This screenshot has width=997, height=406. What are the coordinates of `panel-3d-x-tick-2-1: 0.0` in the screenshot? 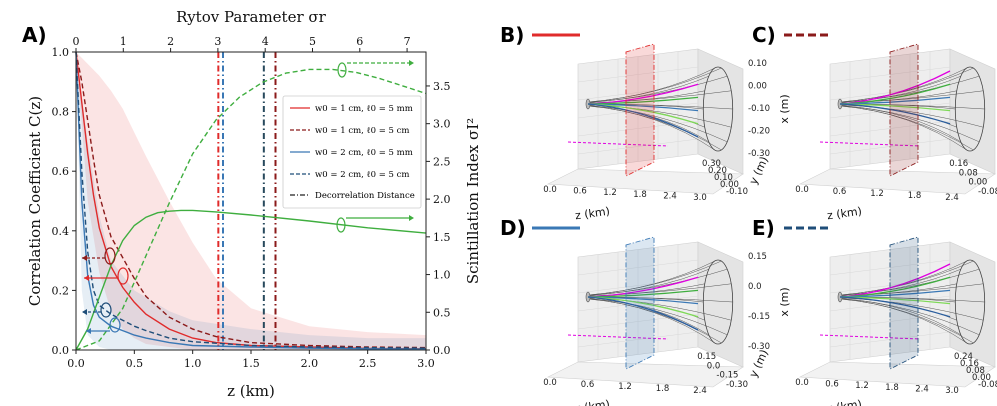 It's located at (755, 287).